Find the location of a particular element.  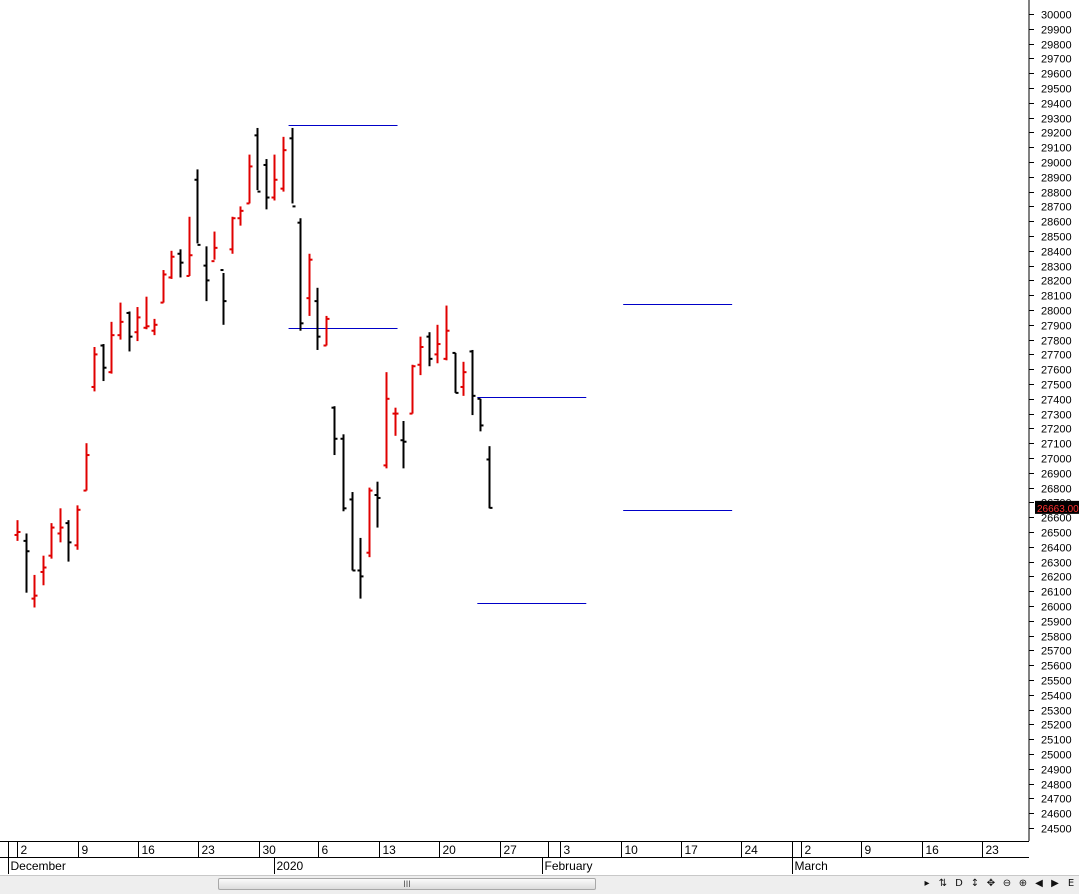

arrow-right-icon: ▶ is located at coordinates (1055, 883).